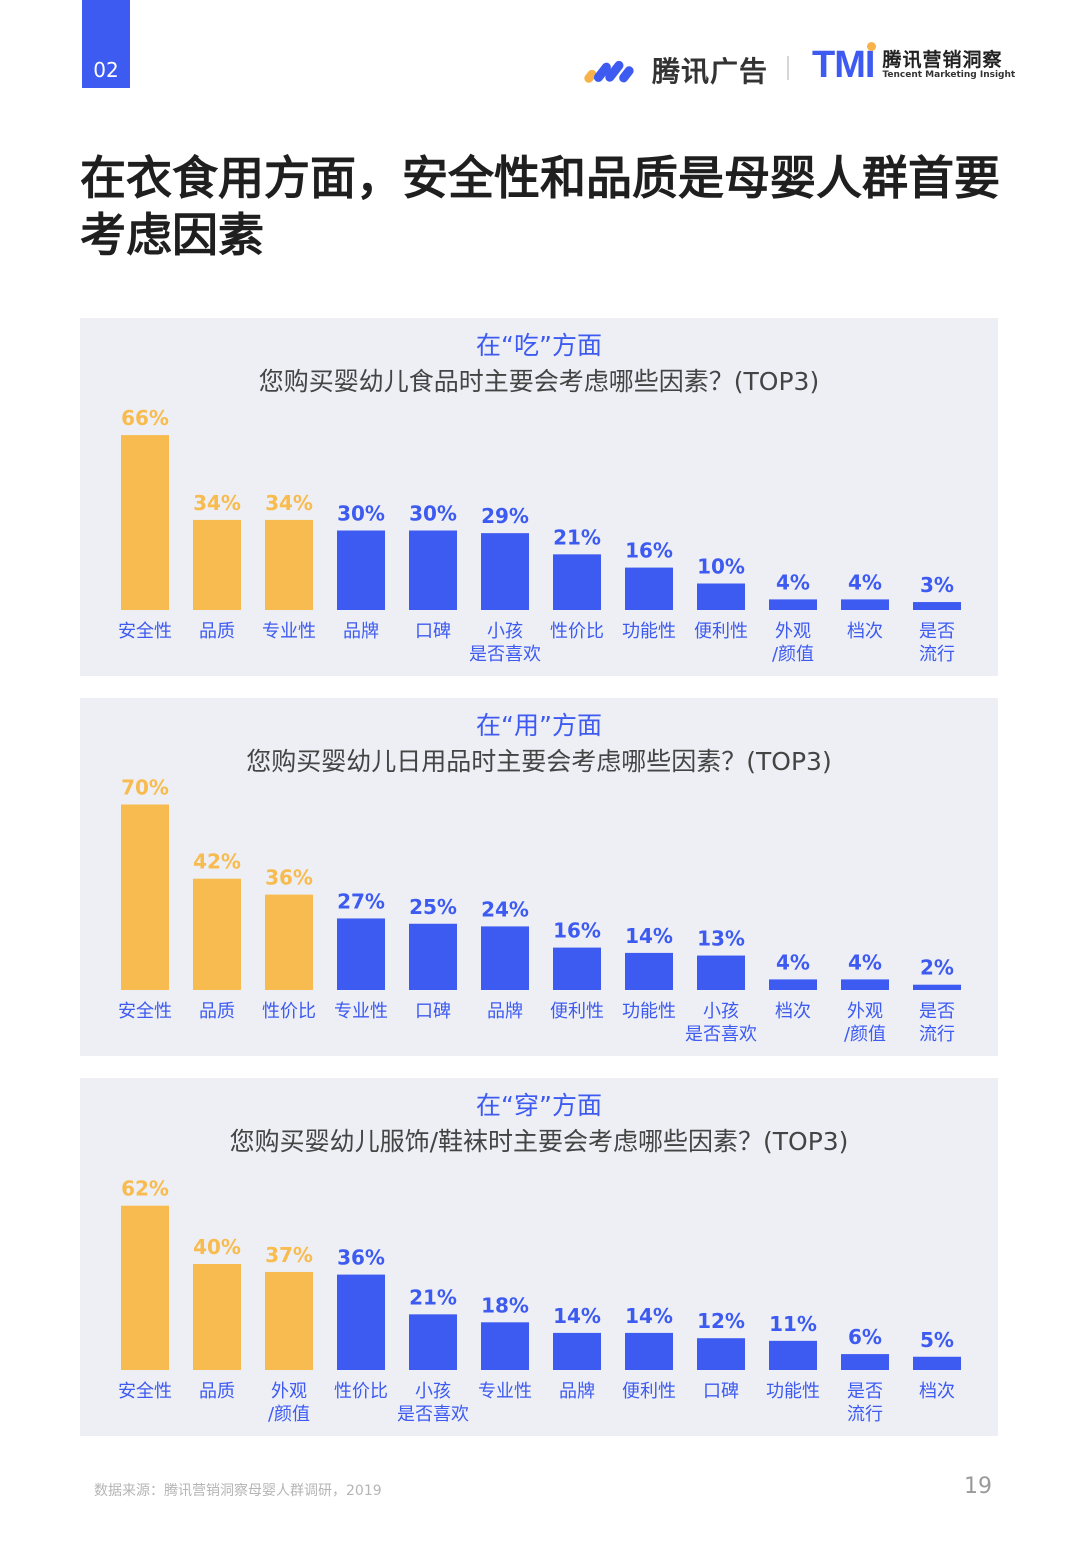  I want to click on bar-value-label: 27%, so click(361, 901).